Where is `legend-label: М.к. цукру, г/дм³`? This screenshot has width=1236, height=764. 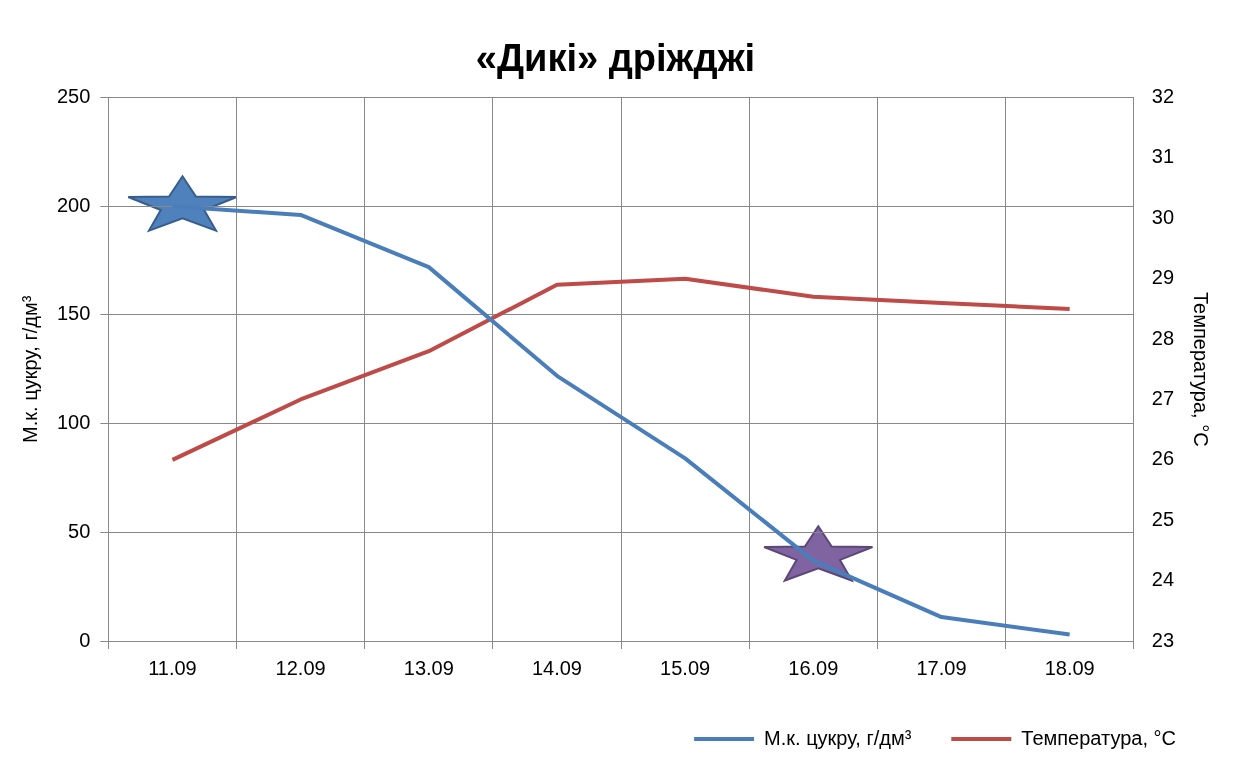 legend-label: М.к. цукру, г/дм³ is located at coordinates (838, 737).